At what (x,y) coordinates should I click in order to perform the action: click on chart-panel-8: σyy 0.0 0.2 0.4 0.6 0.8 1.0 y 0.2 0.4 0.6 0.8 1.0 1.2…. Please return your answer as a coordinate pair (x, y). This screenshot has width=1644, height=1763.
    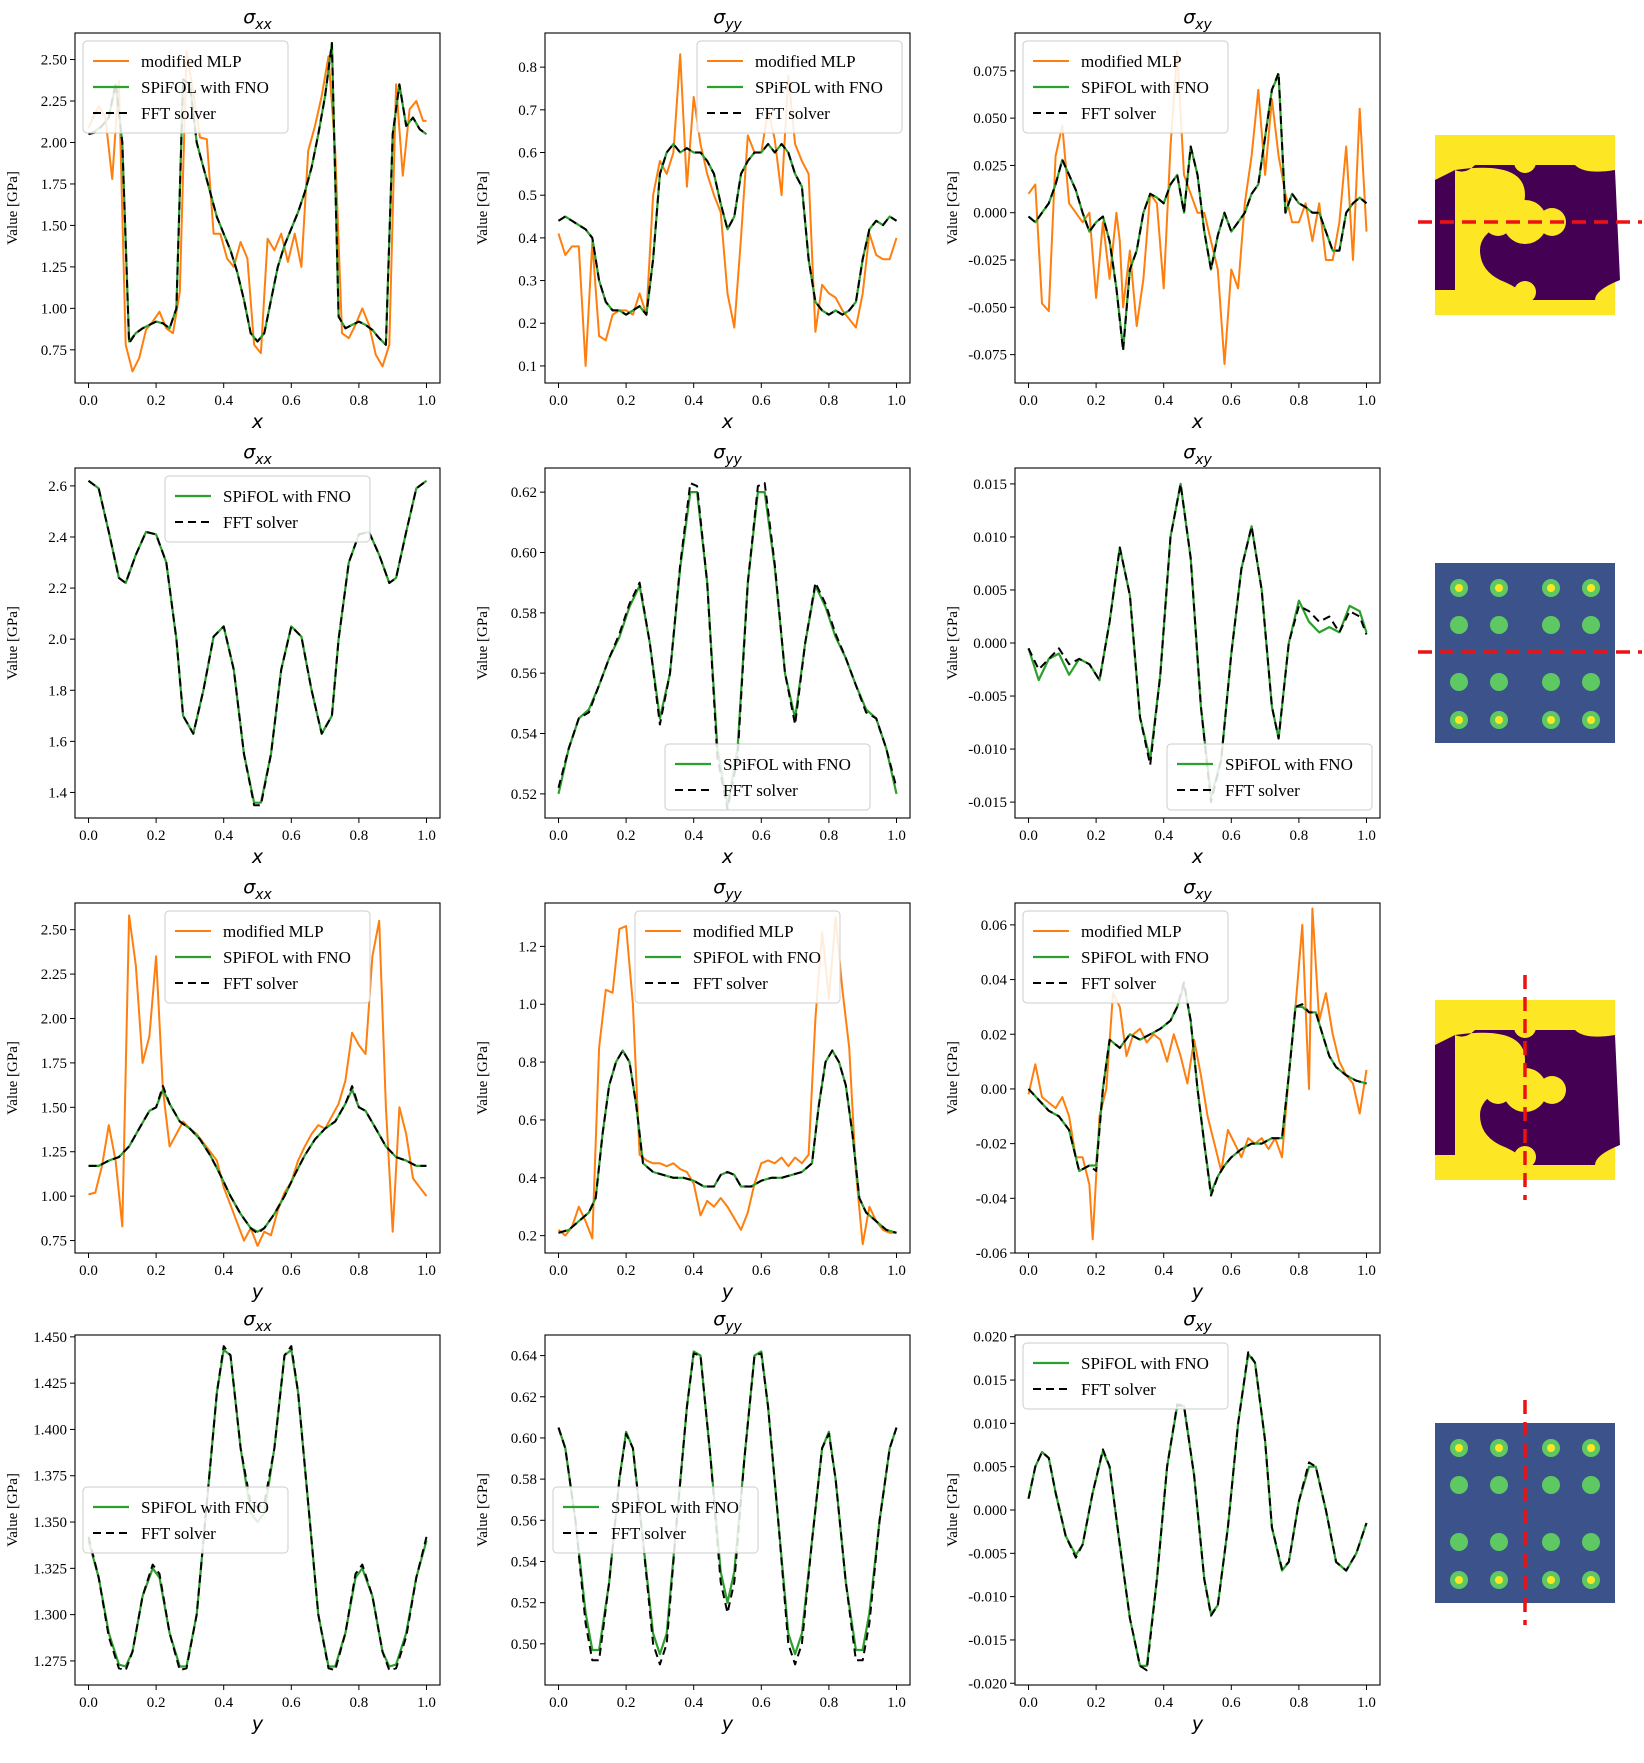
    Looking at the image, I should click on (693, 1089).